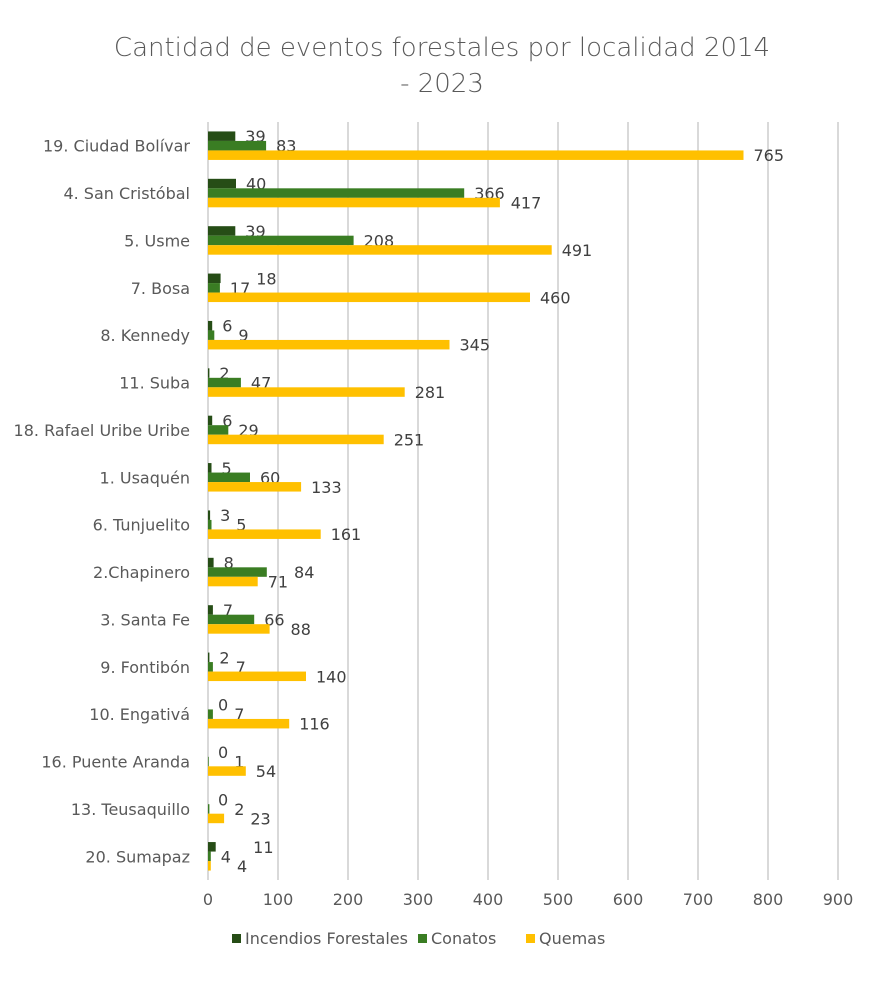 The image size is (884, 983). I want to click on category-label: 18. Rafael Uribe Uribe, so click(102, 430).